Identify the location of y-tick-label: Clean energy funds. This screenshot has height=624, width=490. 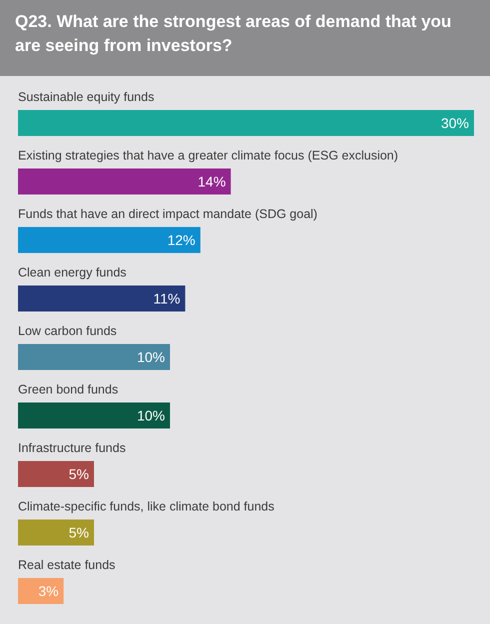
(72, 273).